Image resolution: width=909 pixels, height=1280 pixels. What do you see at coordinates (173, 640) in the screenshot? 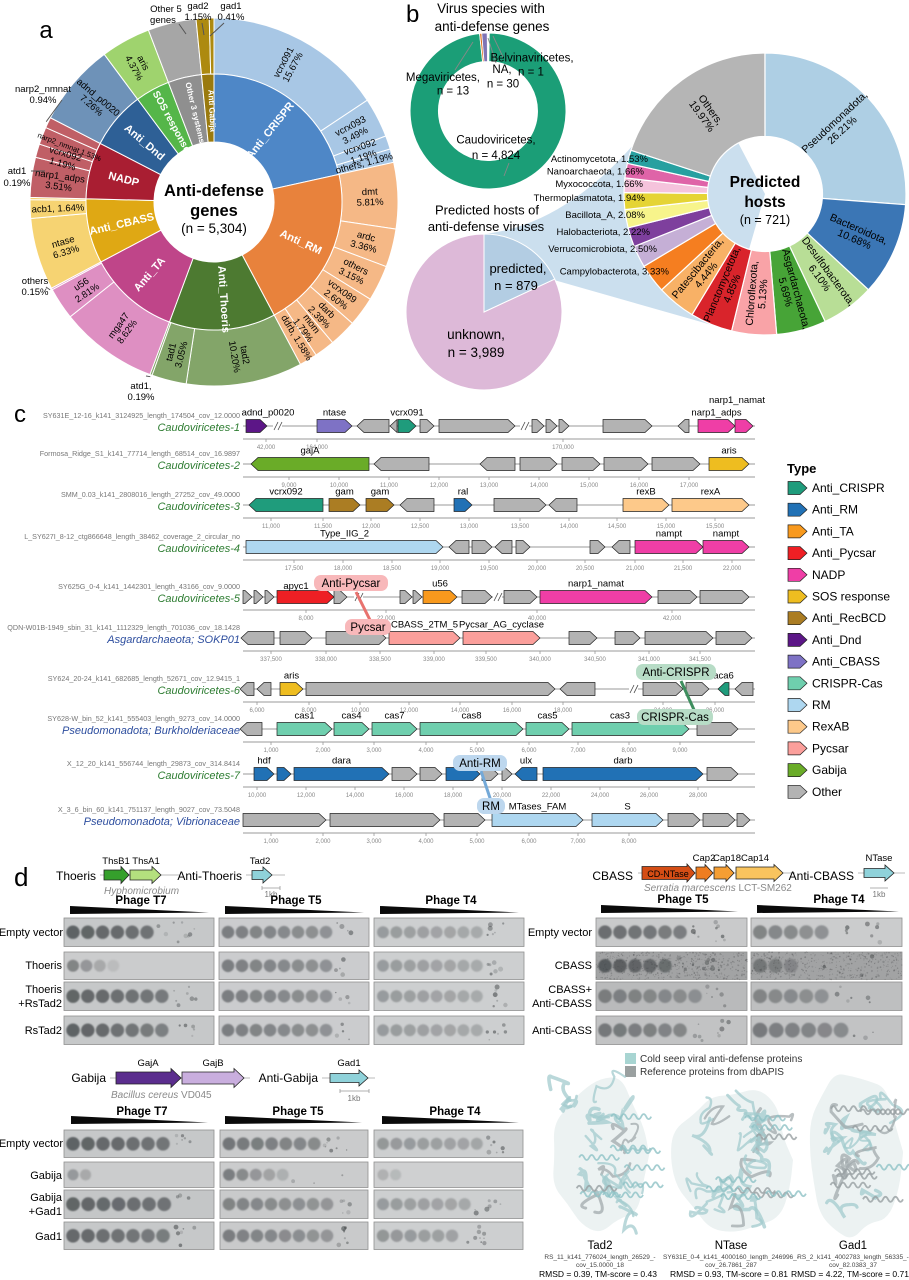
I see `svg-text: Asgardarchaeota; SOKP01` at bounding box center [173, 640].